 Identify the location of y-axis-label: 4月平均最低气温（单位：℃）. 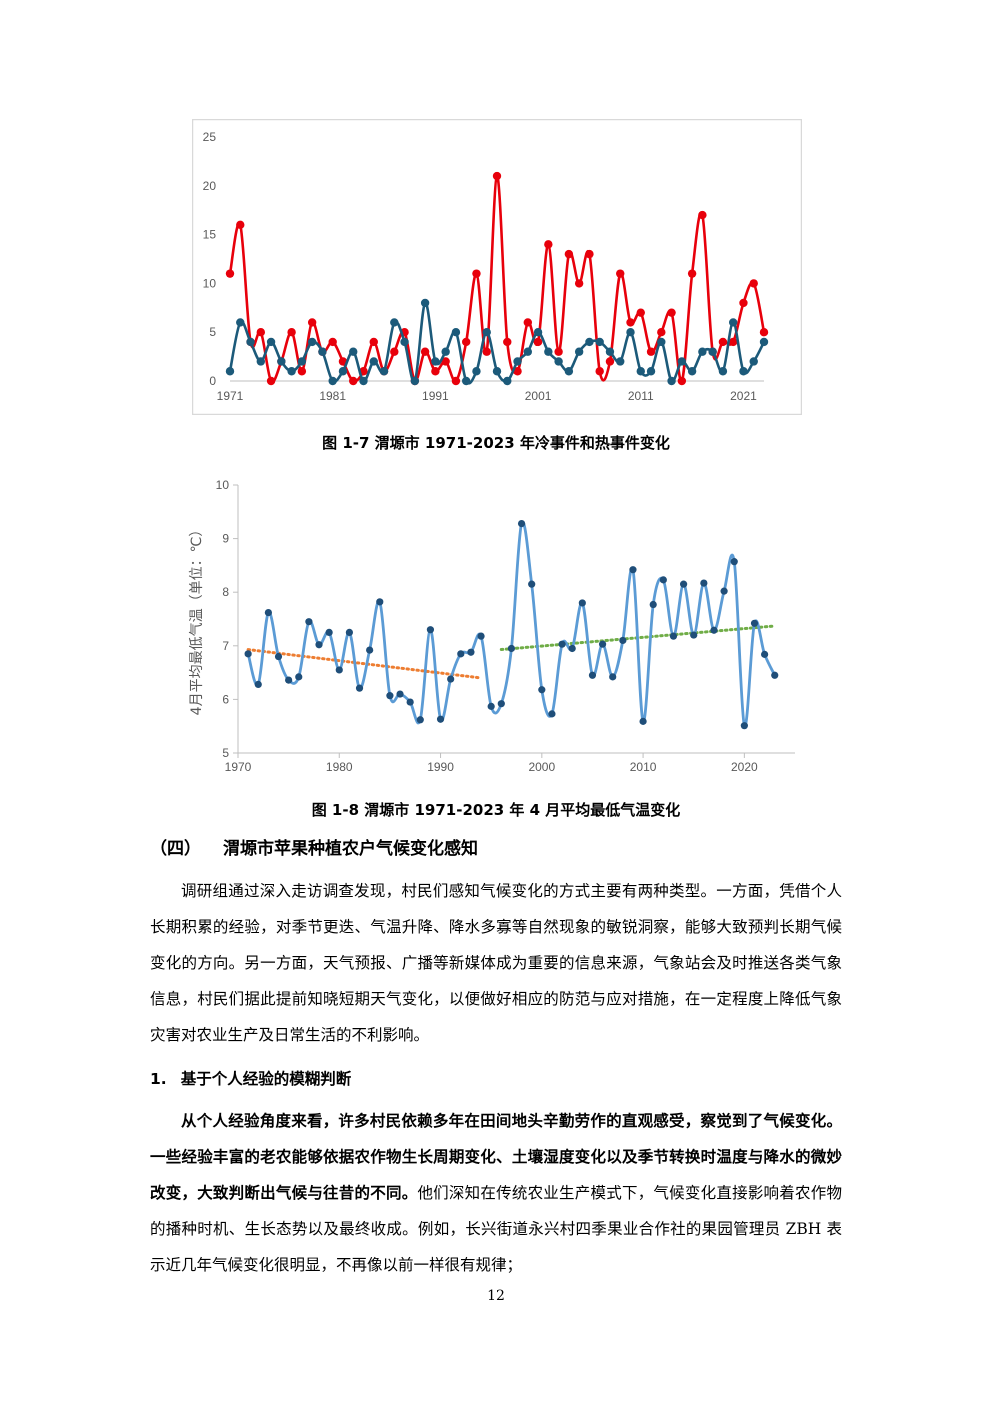
(197, 619).